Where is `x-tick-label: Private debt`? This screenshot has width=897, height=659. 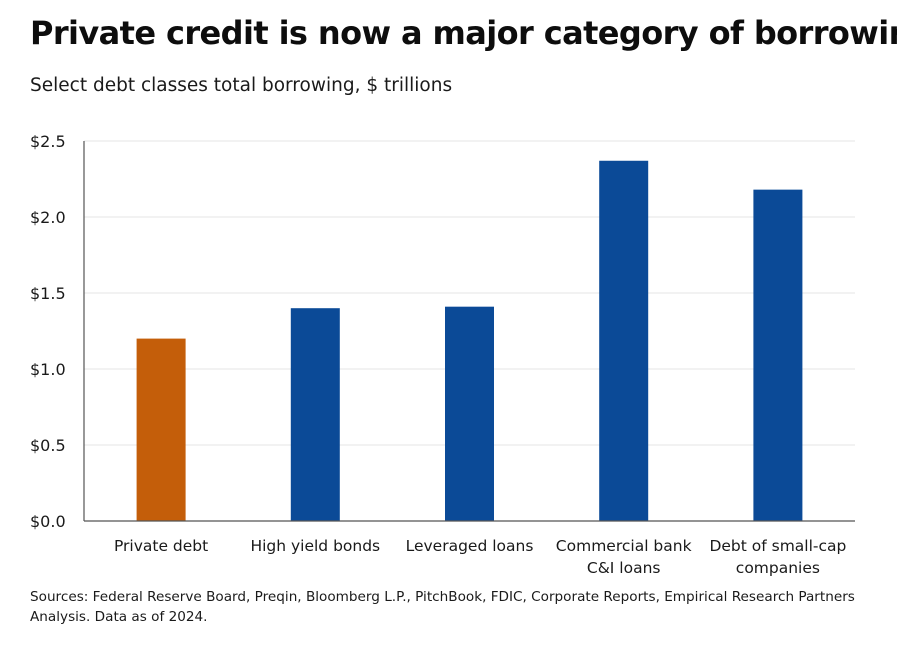 x-tick-label: Private debt is located at coordinates (161, 546).